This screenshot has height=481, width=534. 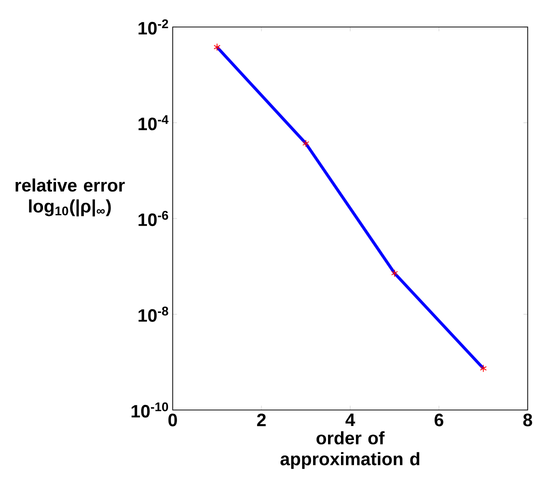 What do you see at coordinates (261, 420) in the screenshot?
I see `x-tick-label: 2` at bounding box center [261, 420].